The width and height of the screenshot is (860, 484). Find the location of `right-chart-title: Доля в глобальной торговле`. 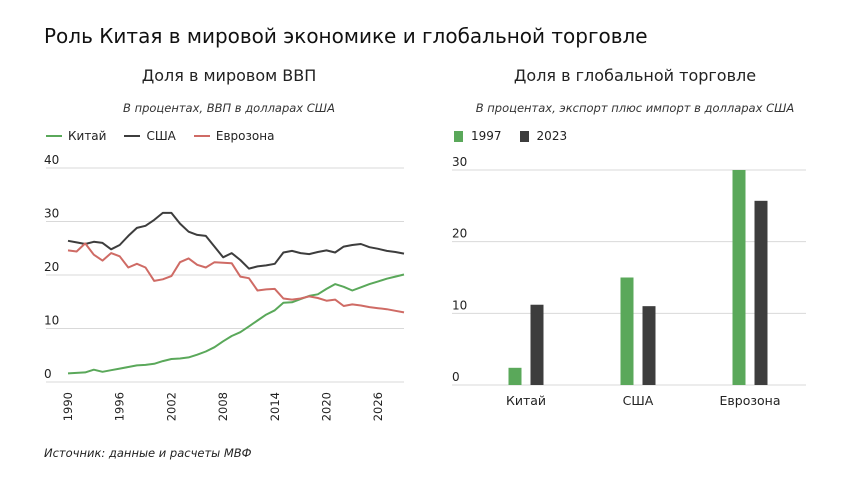

right-chart-title: Доля в глобальной торговле is located at coordinates (635, 75).